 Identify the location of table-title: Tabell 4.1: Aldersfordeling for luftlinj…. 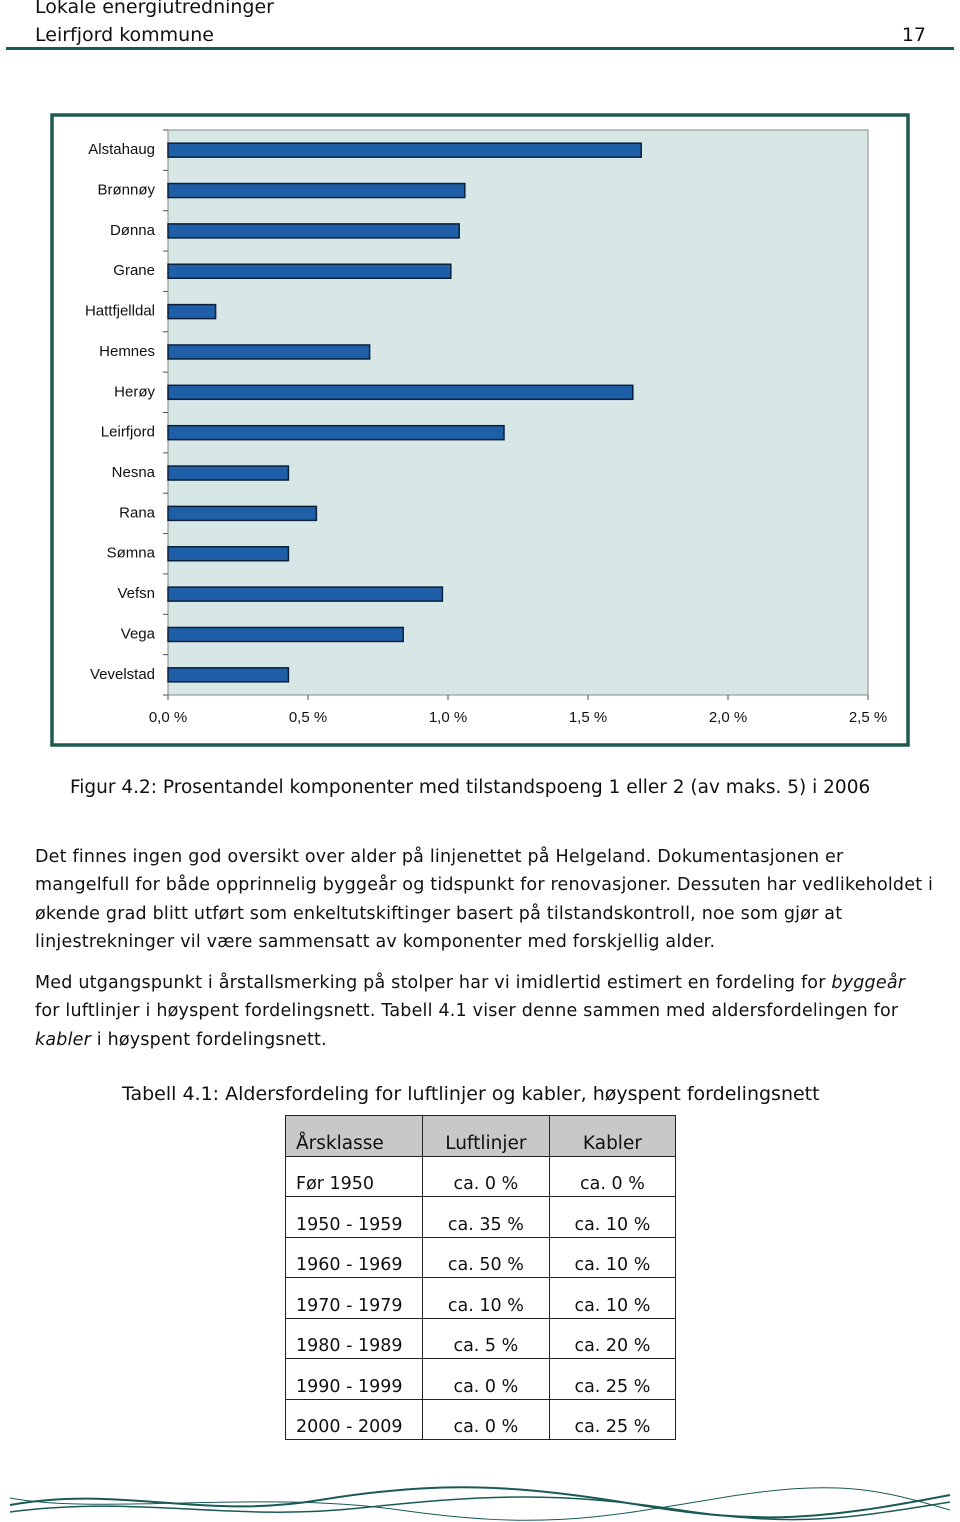
(471, 1094).